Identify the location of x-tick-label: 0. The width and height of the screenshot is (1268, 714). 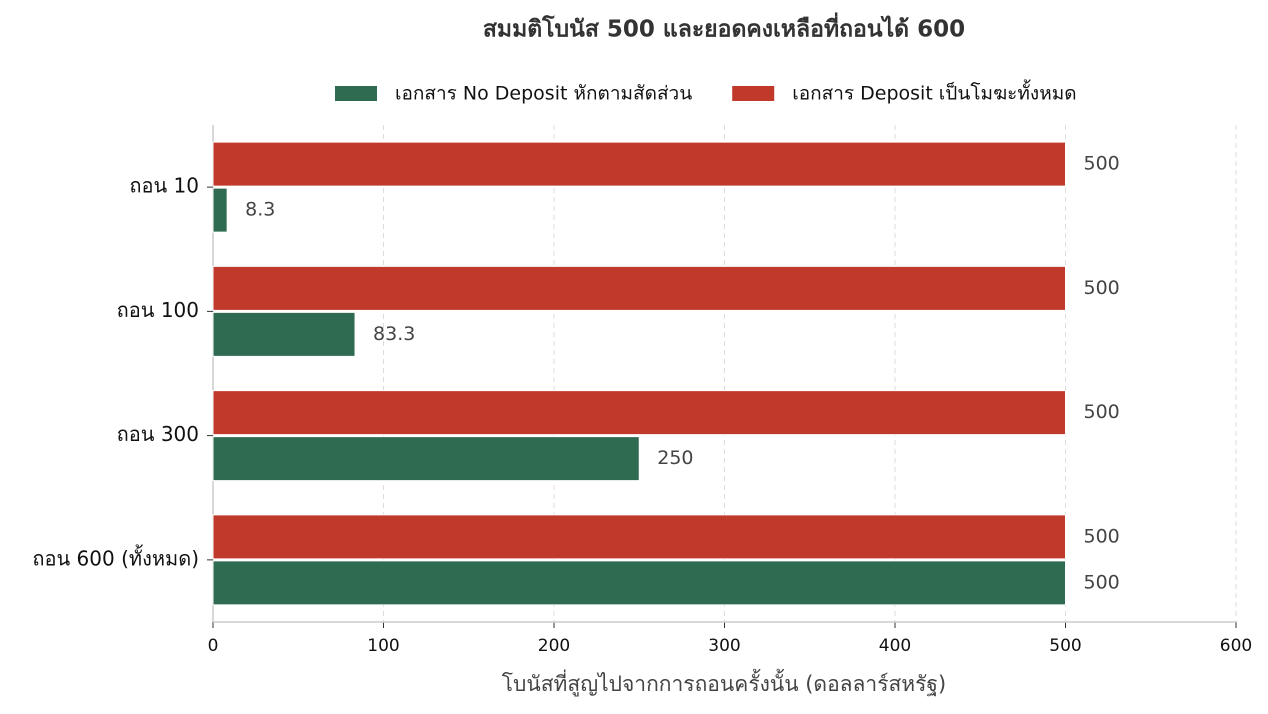
(213, 646).